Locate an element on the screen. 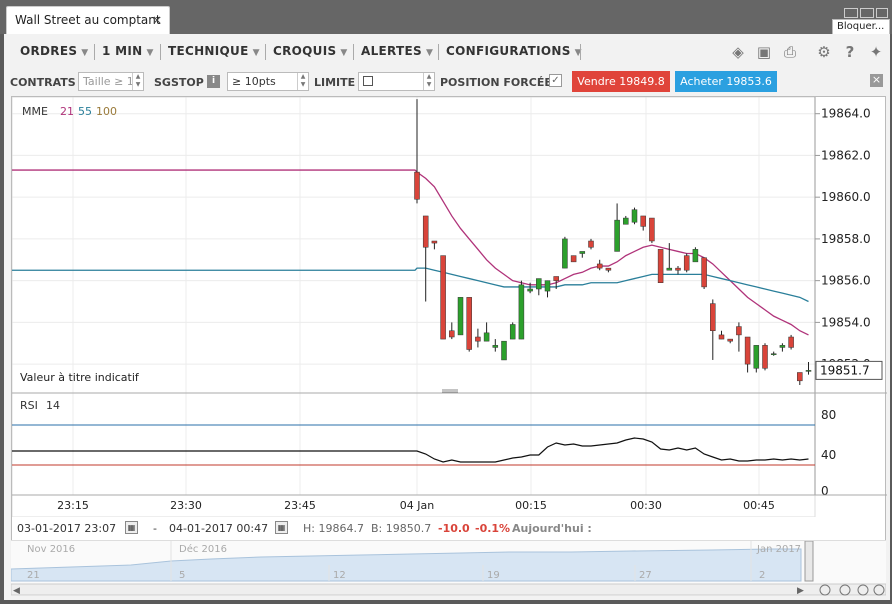  layers-icon: ◈ is located at coordinates (738, 52).